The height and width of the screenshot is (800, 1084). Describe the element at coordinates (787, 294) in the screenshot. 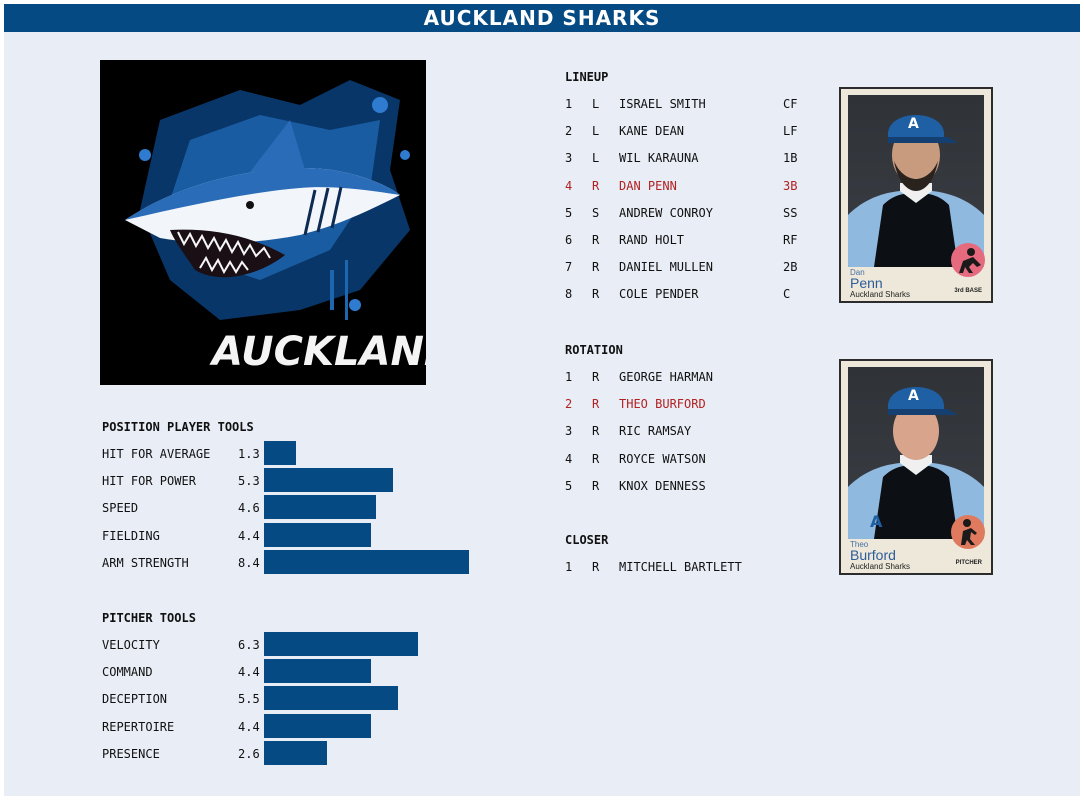

I see `roster-position: C` at that location.